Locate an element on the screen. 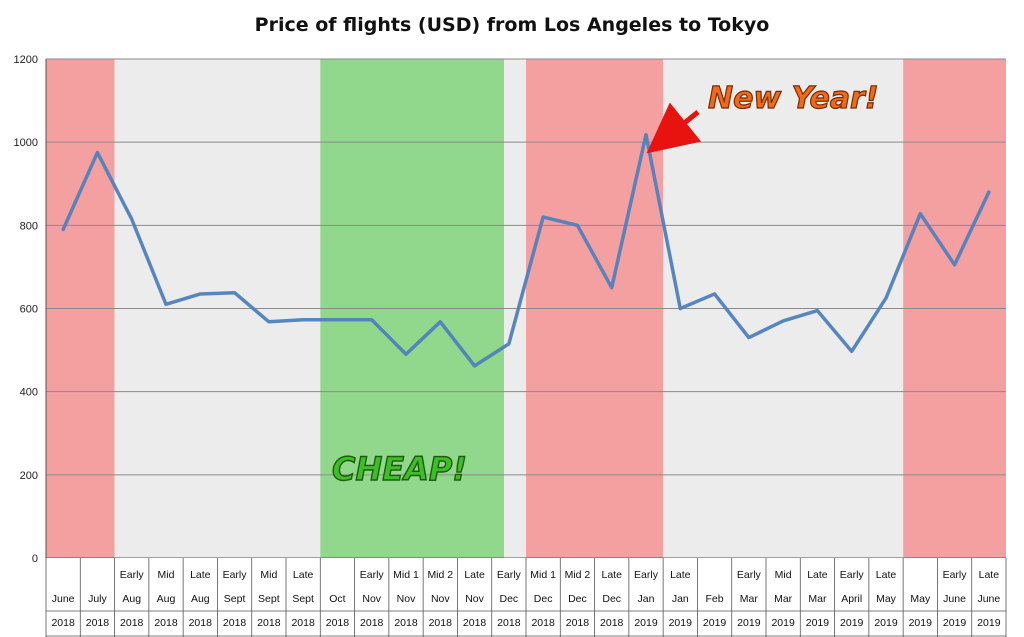 This screenshot has height=637, width=1024. y-tick-label: 800 is located at coordinates (29, 226).